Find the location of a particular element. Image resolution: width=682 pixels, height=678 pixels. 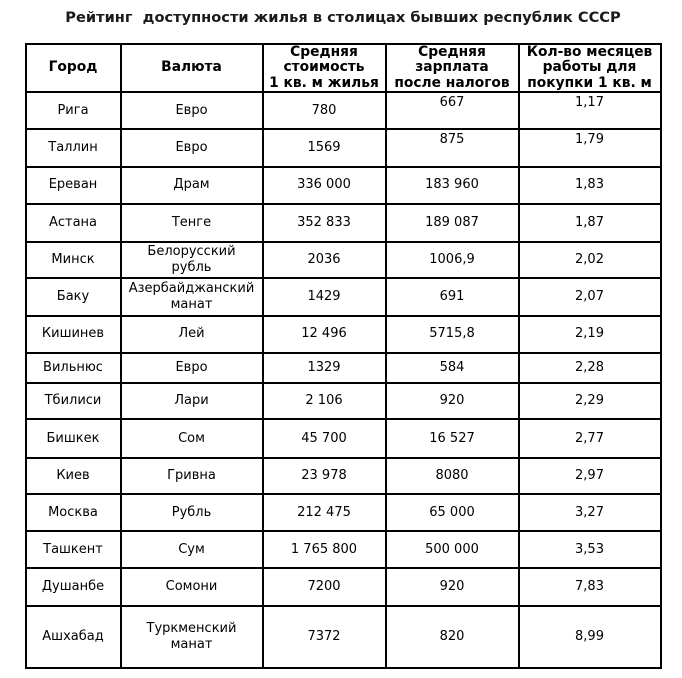

cell-months: 1,83 is located at coordinates (589, 185).